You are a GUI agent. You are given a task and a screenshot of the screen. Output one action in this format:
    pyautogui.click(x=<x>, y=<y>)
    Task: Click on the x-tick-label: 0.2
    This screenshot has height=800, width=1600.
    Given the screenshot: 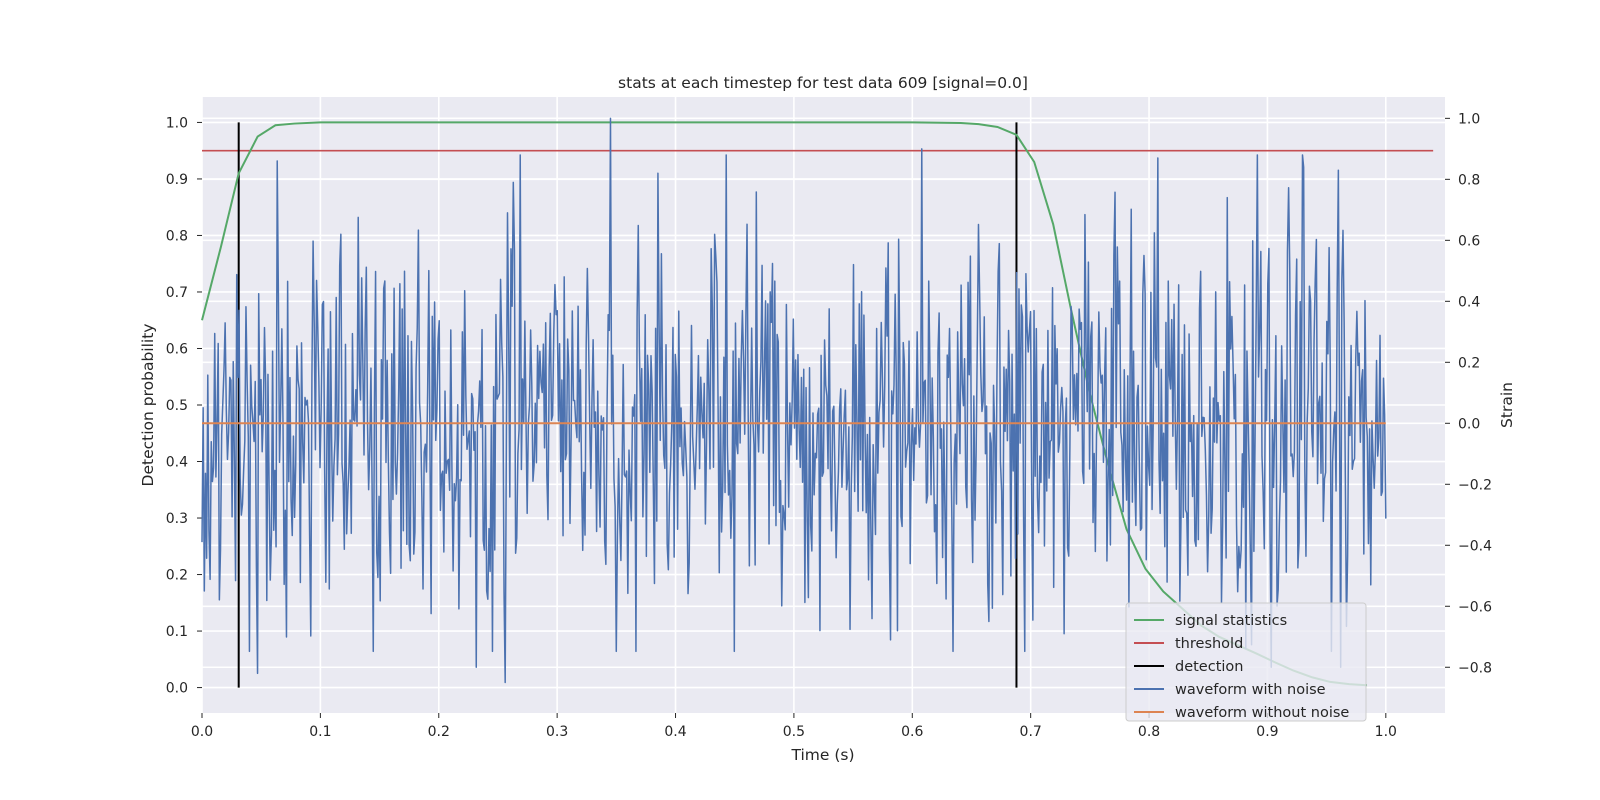 What is the action you would take?
    pyautogui.click(x=439, y=732)
    